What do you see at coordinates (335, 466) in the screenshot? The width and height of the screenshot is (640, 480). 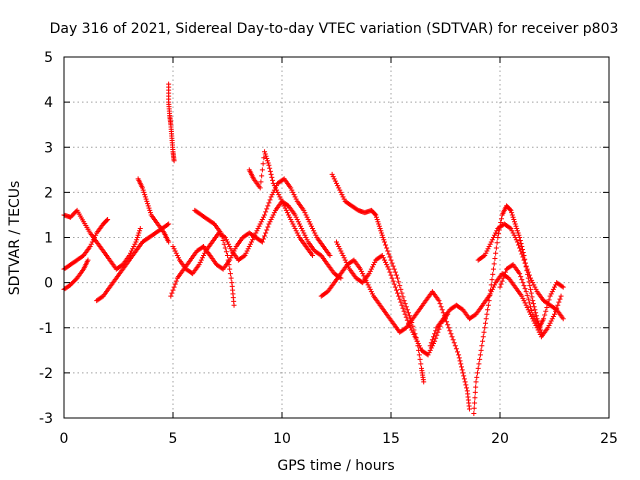 I see `x-axis-label: GPS time / hours` at bounding box center [335, 466].